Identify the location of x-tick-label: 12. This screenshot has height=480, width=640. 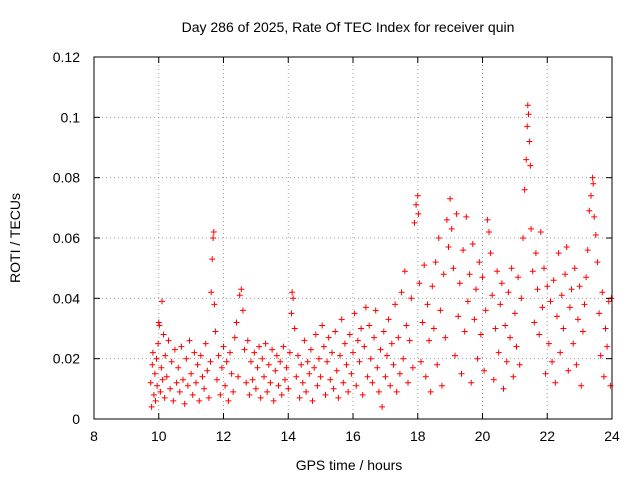
(224, 436).